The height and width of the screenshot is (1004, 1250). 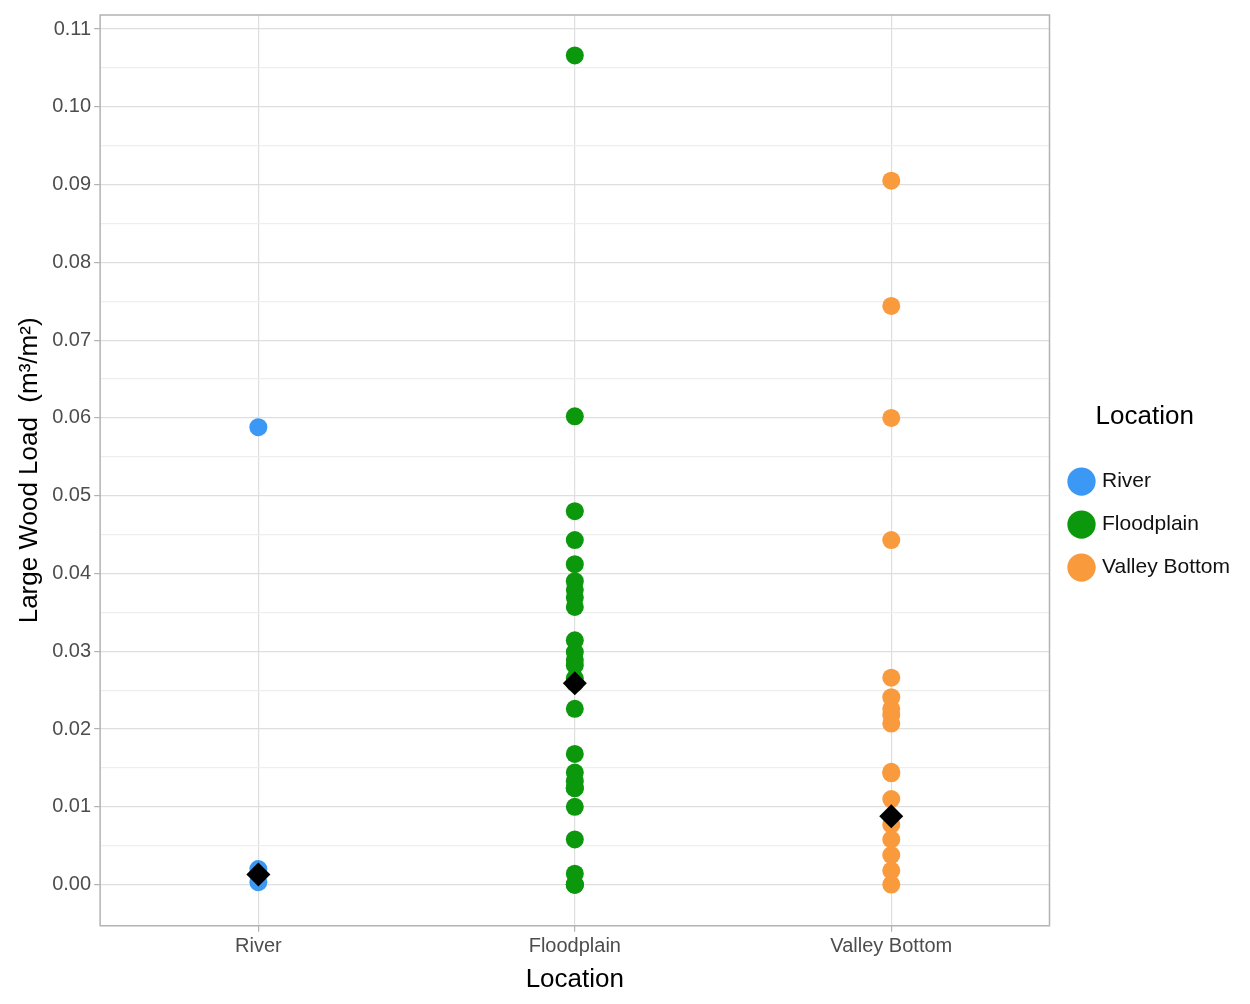 I want to click on legend-label: Floodplain, so click(x=1150, y=523).